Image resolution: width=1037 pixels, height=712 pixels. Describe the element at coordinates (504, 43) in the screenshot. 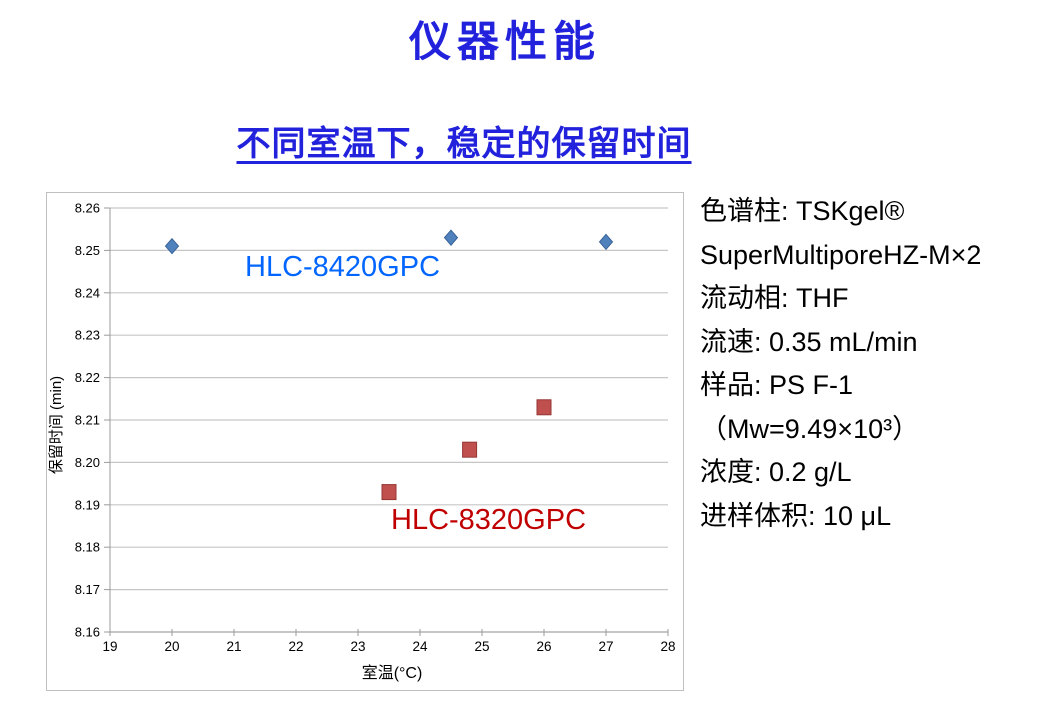

I see `page-title: 仪器性能` at that location.